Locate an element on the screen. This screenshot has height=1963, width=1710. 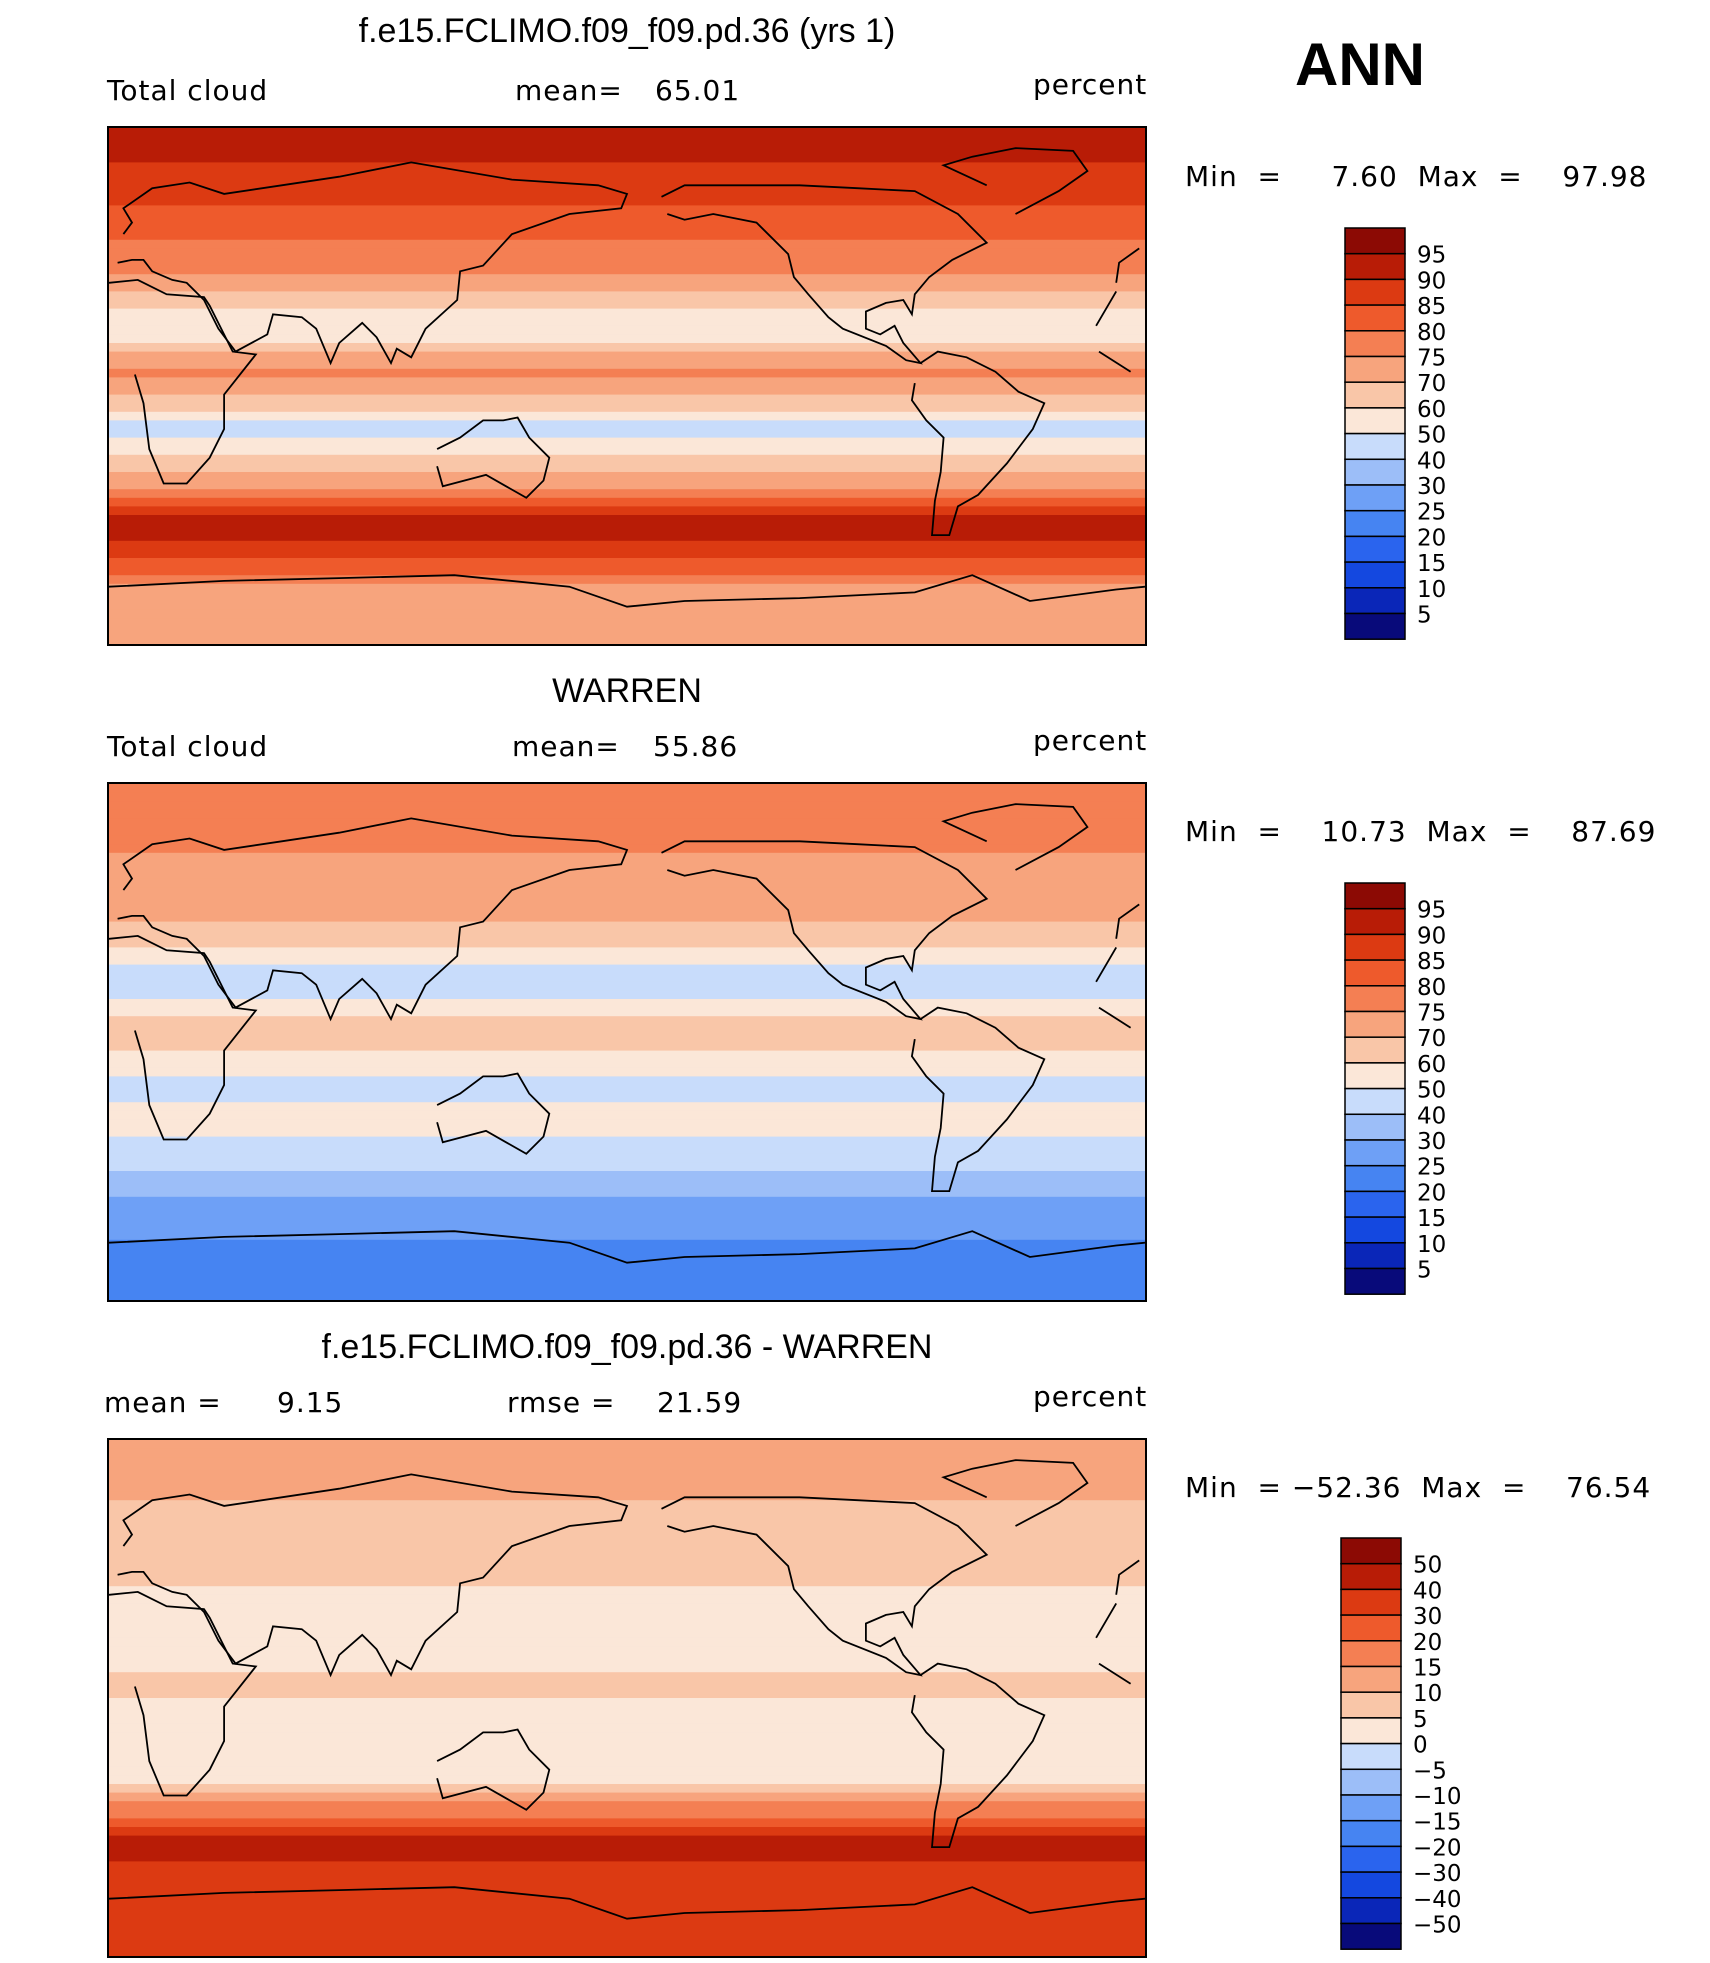
panel3-colorbar-label: −10 is located at coordinates (1437, 1797).